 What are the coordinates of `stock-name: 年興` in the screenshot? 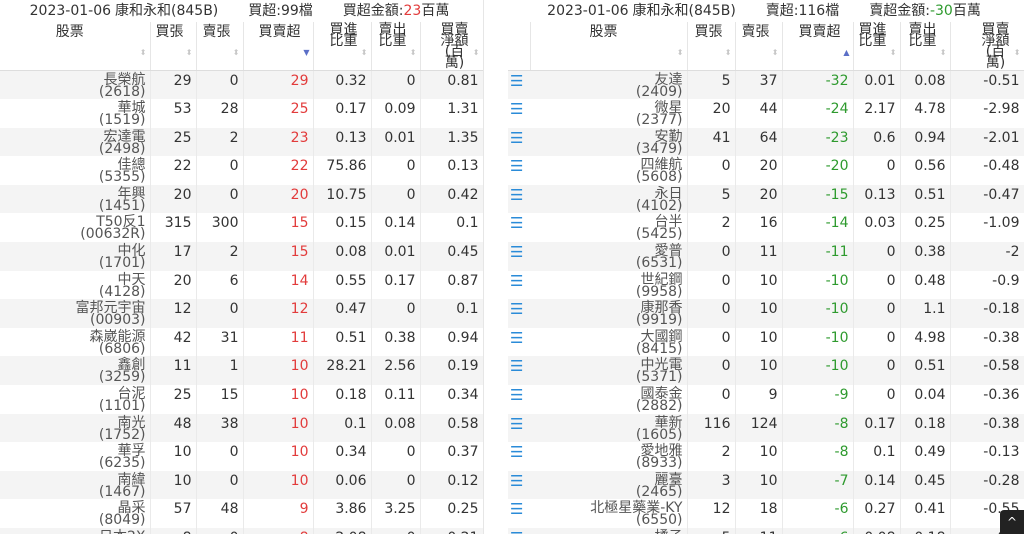 It's located at (131, 193).